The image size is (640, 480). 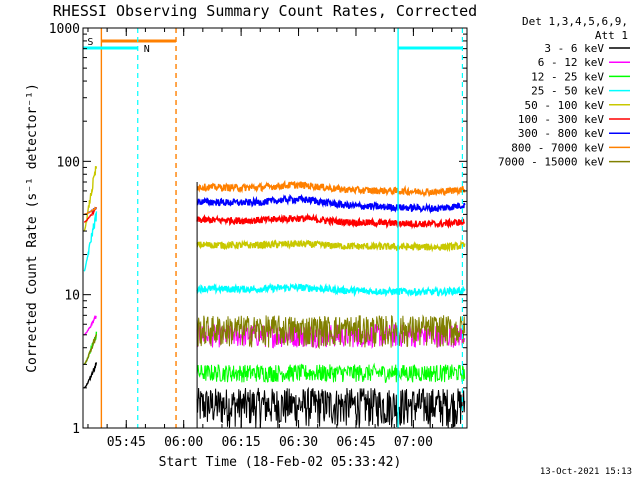 I want to click on legend-label-1: 3 - 6 keV, so click(x=574, y=48).